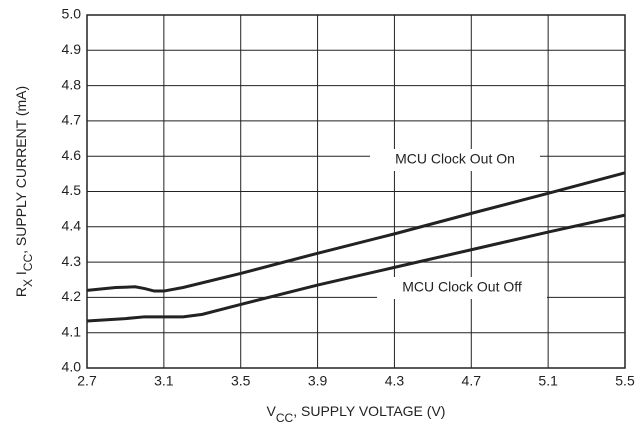  What do you see at coordinates (72, 367) in the screenshot?
I see `y-tick-label: 4.0` at bounding box center [72, 367].